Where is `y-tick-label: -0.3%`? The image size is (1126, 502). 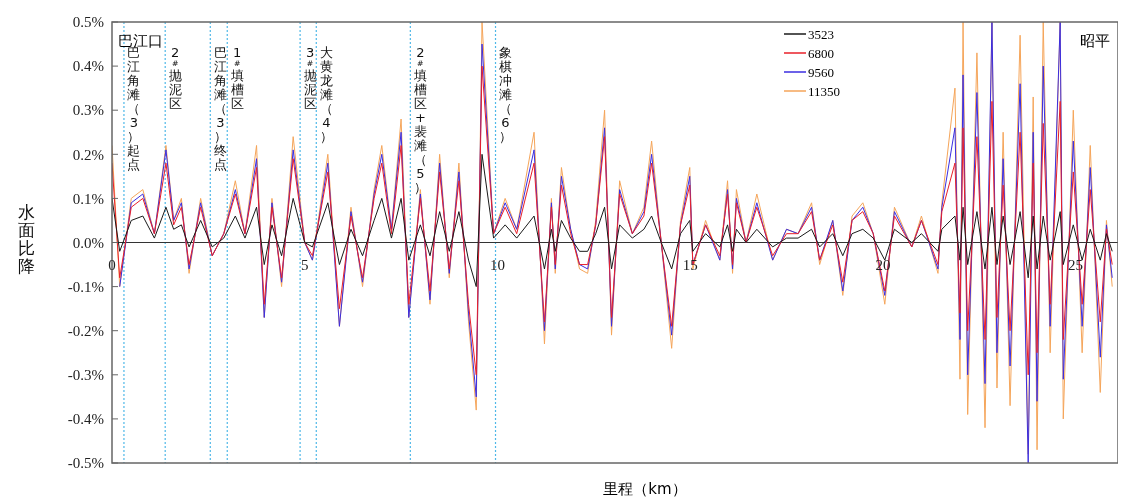 y-tick-label: -0.3% is located at coordinates (85, 375).